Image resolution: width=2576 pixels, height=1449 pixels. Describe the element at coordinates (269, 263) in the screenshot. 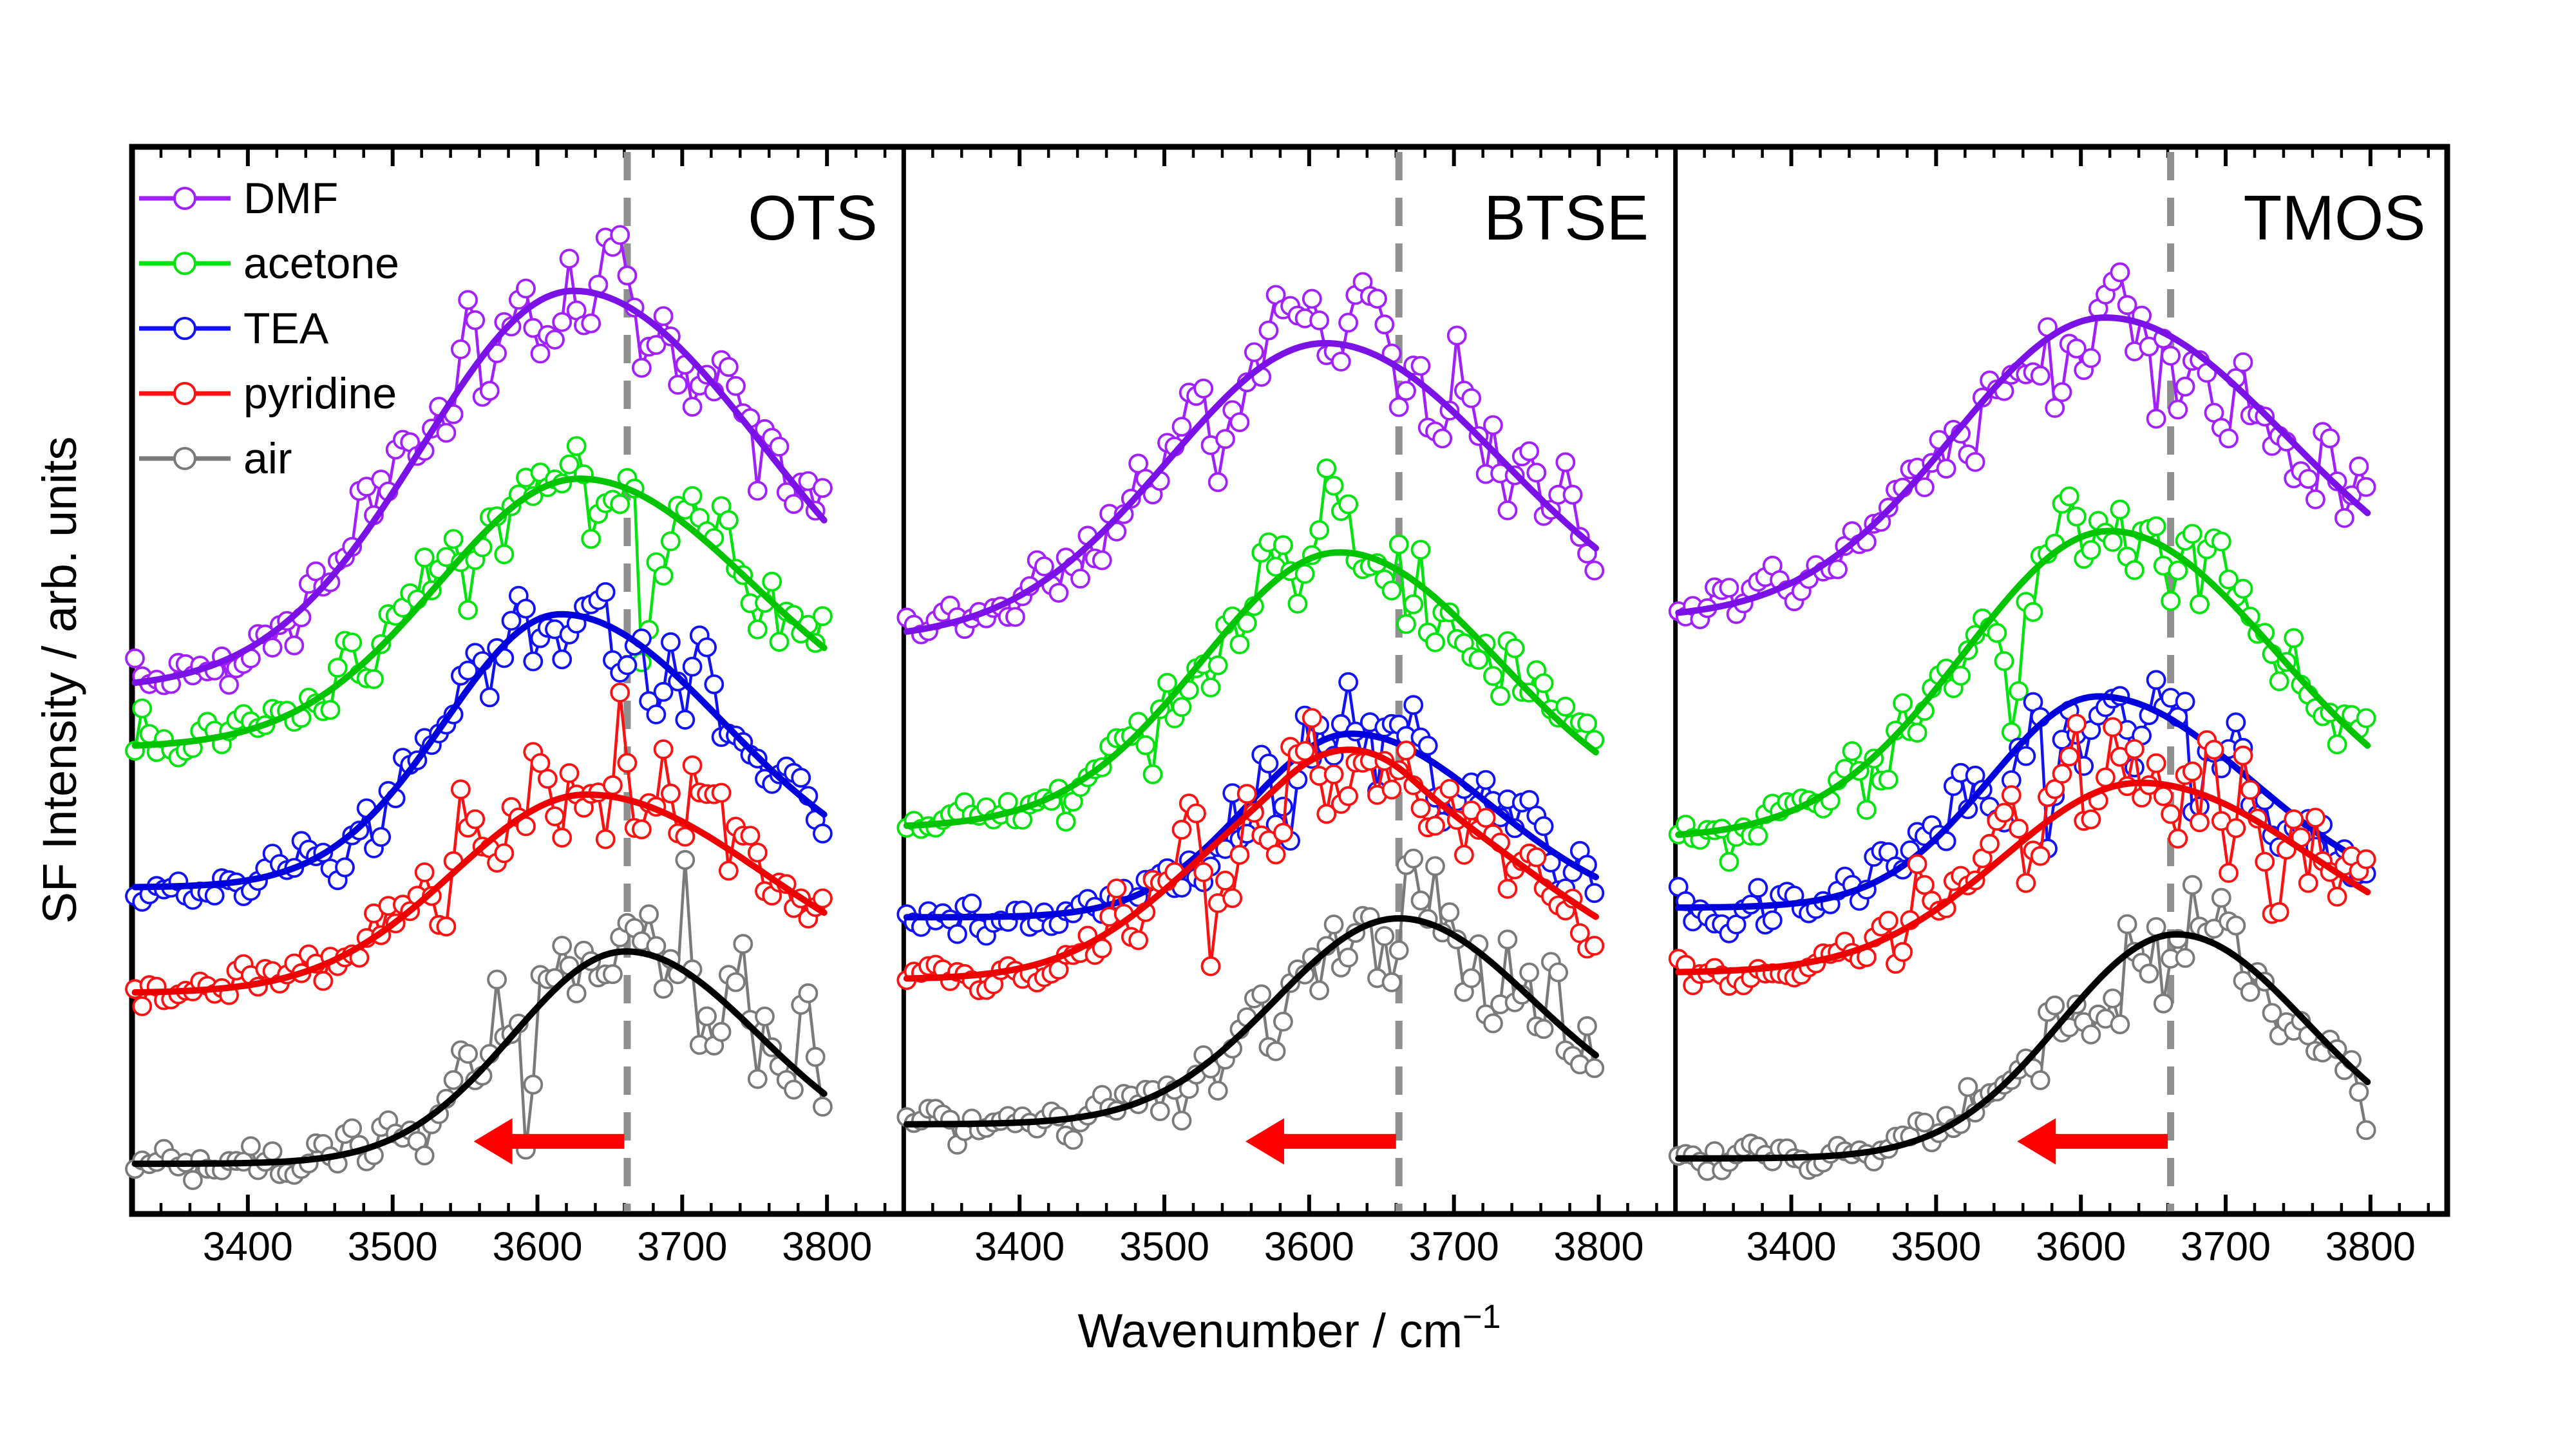

I see `legend-item-acetone: acetone` at that location.